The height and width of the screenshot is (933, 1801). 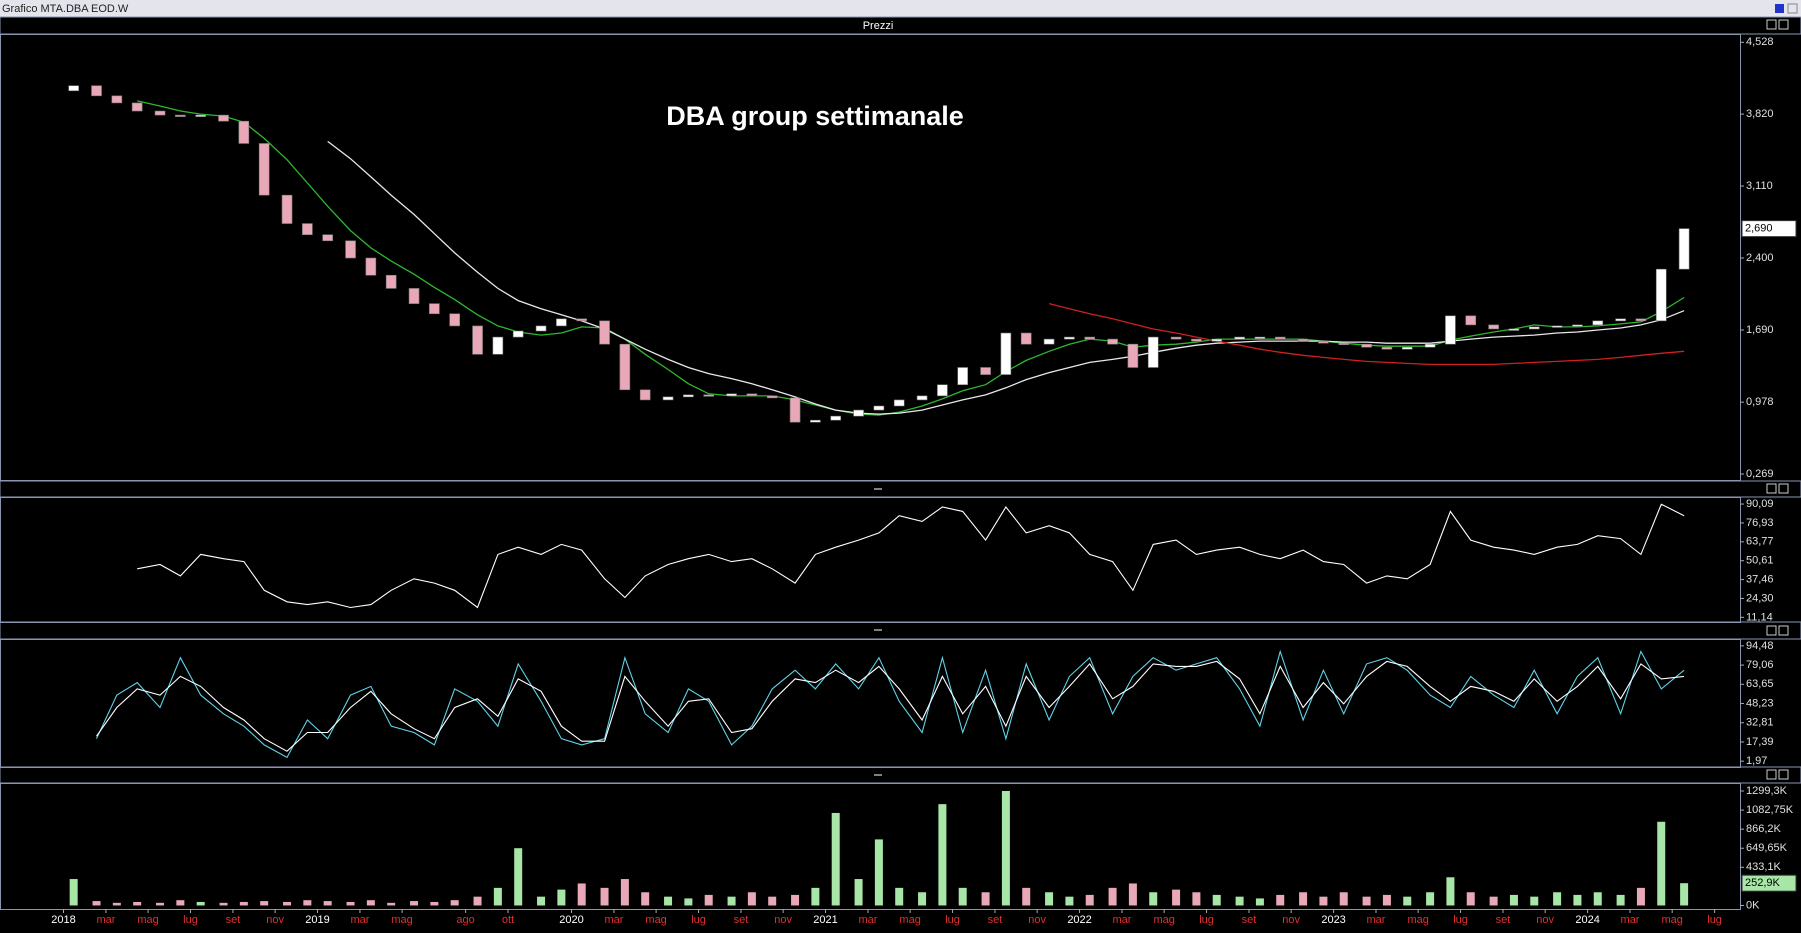 I want to click on y-tick-label: 63,65, so click(x=1760, y=684).